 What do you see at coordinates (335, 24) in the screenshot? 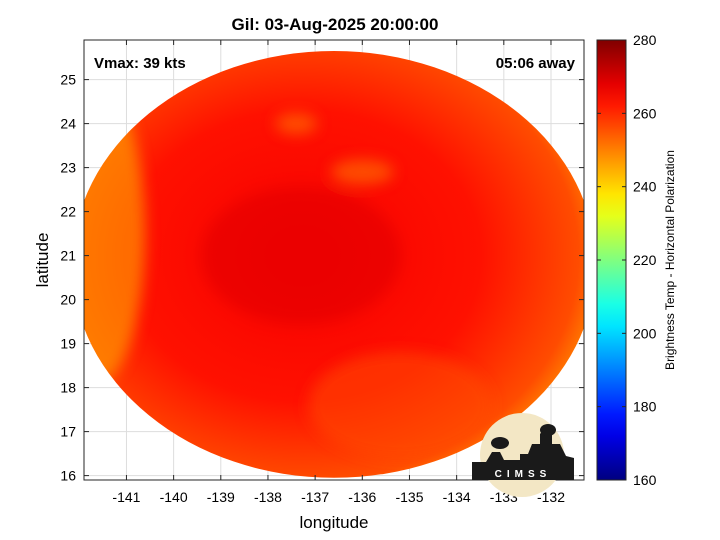
I see `chart-title: Gil: 03-Aug-2025 20:00:00` at bounding box center [335, 24].